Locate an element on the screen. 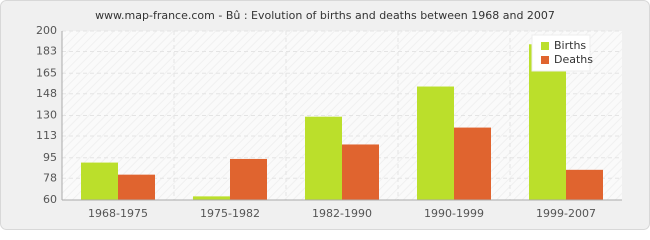 The image size is (650, 240). legend-label: Births is located at coordinates (570, 45).